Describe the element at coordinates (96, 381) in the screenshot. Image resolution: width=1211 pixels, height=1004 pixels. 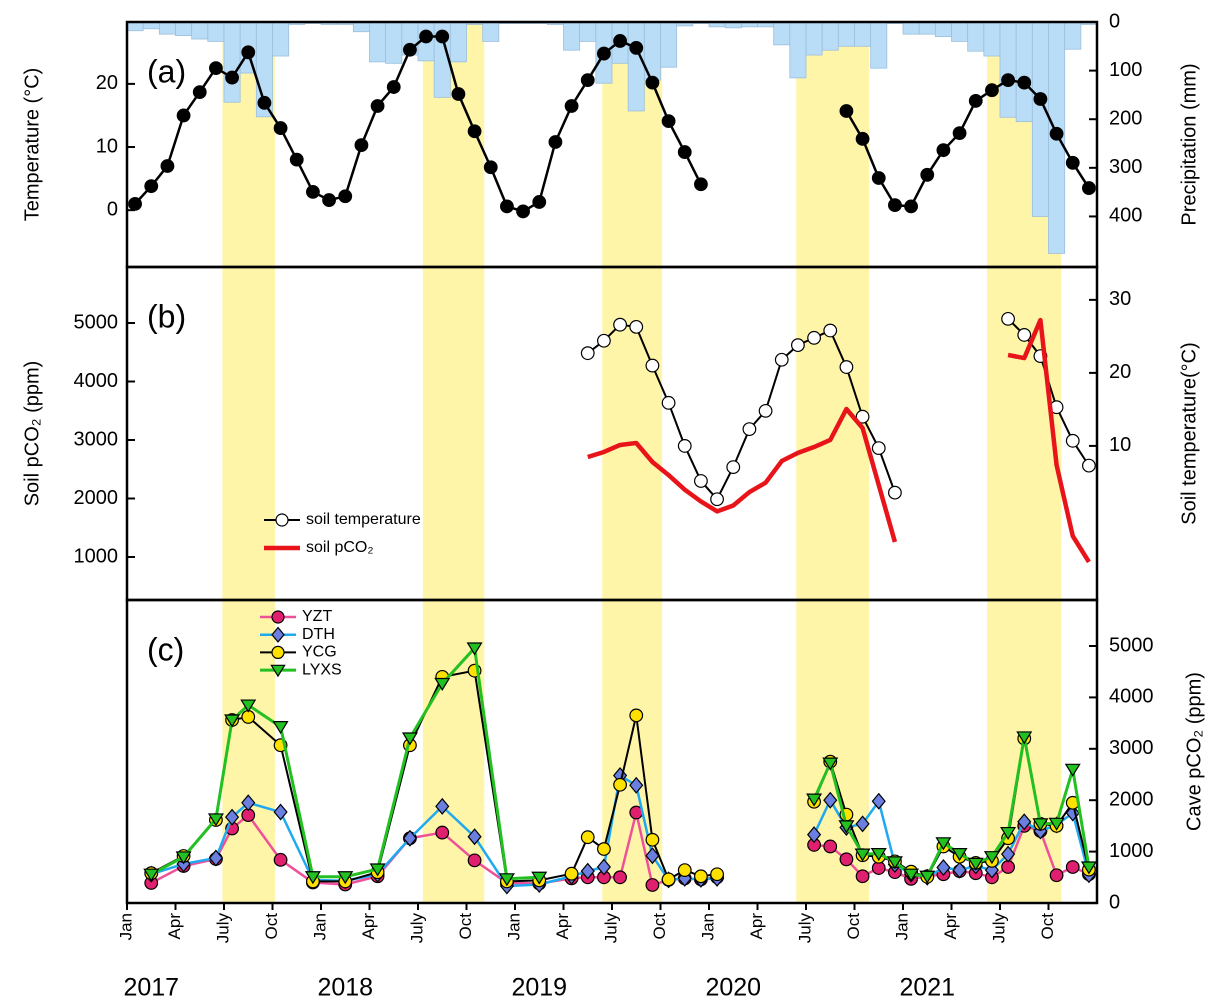
I see `y-tick-label: 4000` at that location.